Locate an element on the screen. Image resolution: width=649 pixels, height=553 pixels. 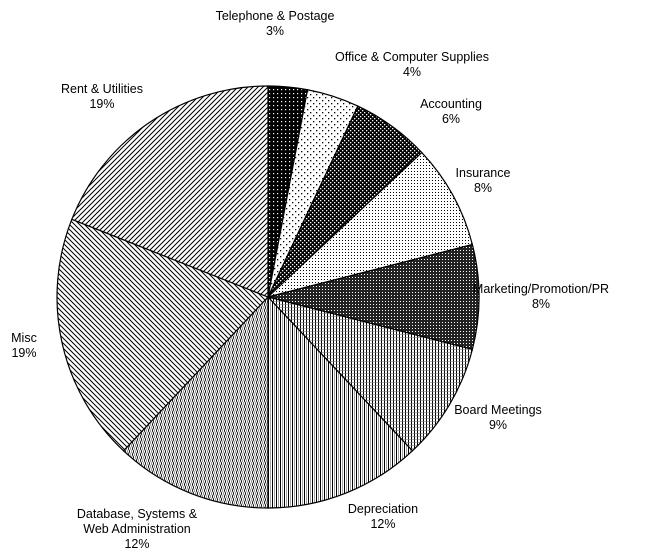
slice-label-6: Depreciation 12% is located at coordinates (383, 516).